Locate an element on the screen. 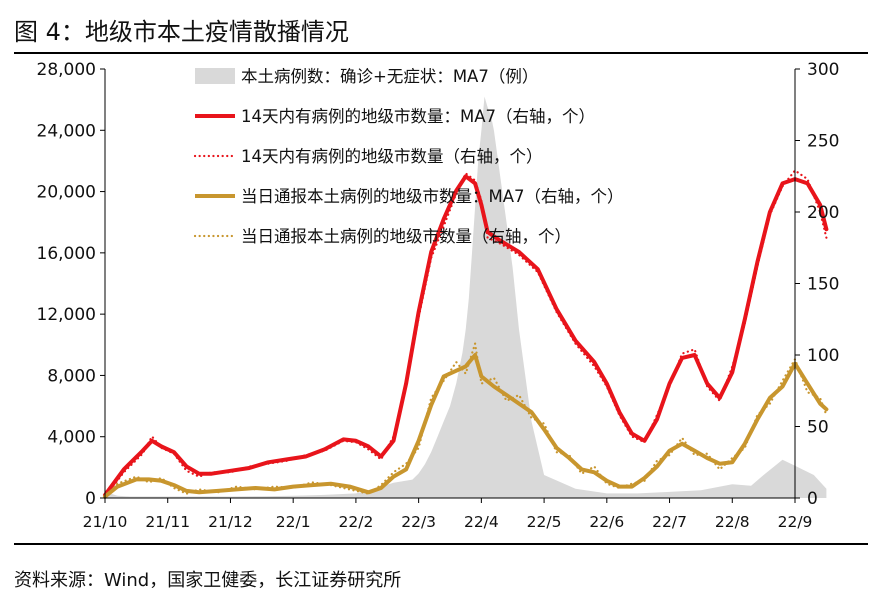 The height and width of the screenshot is (607, 882). top-rule is located at coordinates (441, 53).